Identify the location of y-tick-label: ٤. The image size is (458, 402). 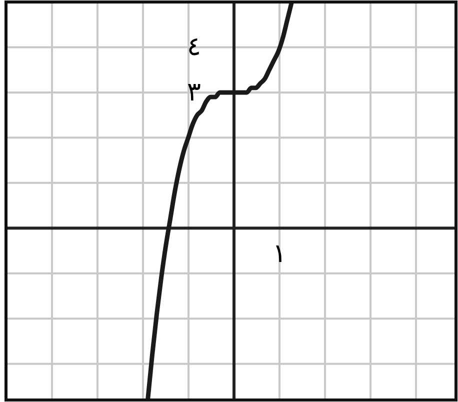
(194, 47).